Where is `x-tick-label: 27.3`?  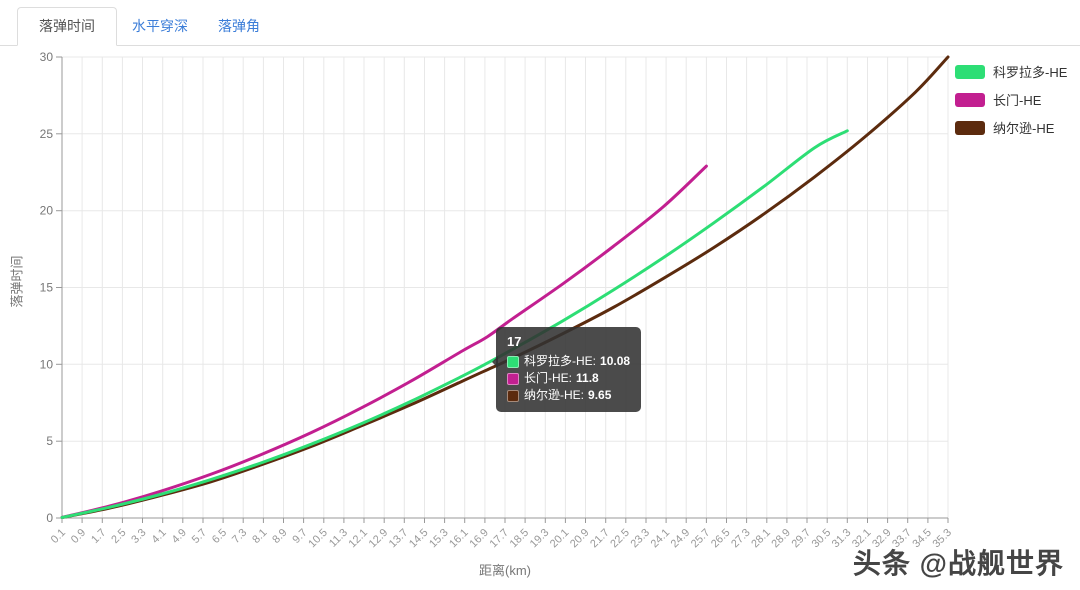 x-tick-label: 27.3 is located at coordinates (741, 539).